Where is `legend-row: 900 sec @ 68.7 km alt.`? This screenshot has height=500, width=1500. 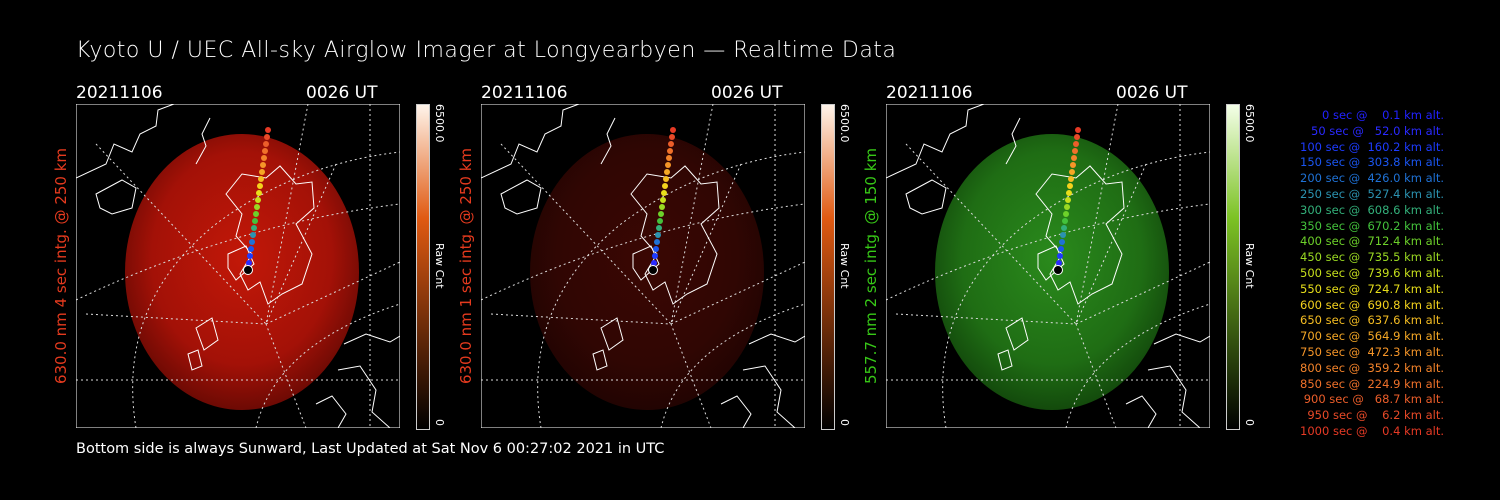 legend-row: 900 sec @ 68.7 km alt. is located at coordinates (1373, 399).